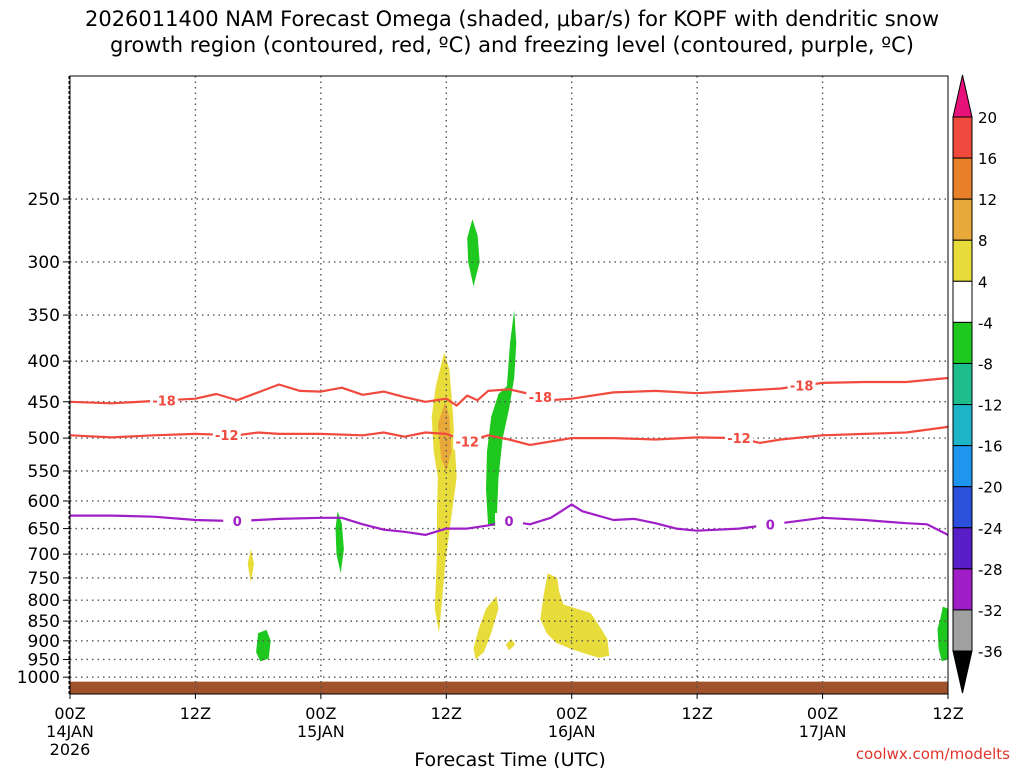 The image size is (1024, 768). I want to click on contour-dgz-minus18-line, so click(509, 391).